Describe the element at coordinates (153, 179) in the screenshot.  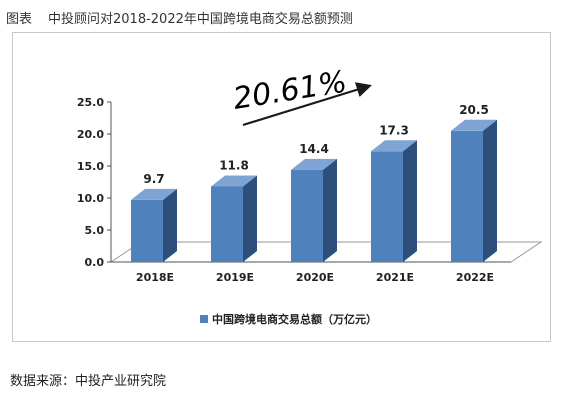
I see `data-label: 9.7` at that location.